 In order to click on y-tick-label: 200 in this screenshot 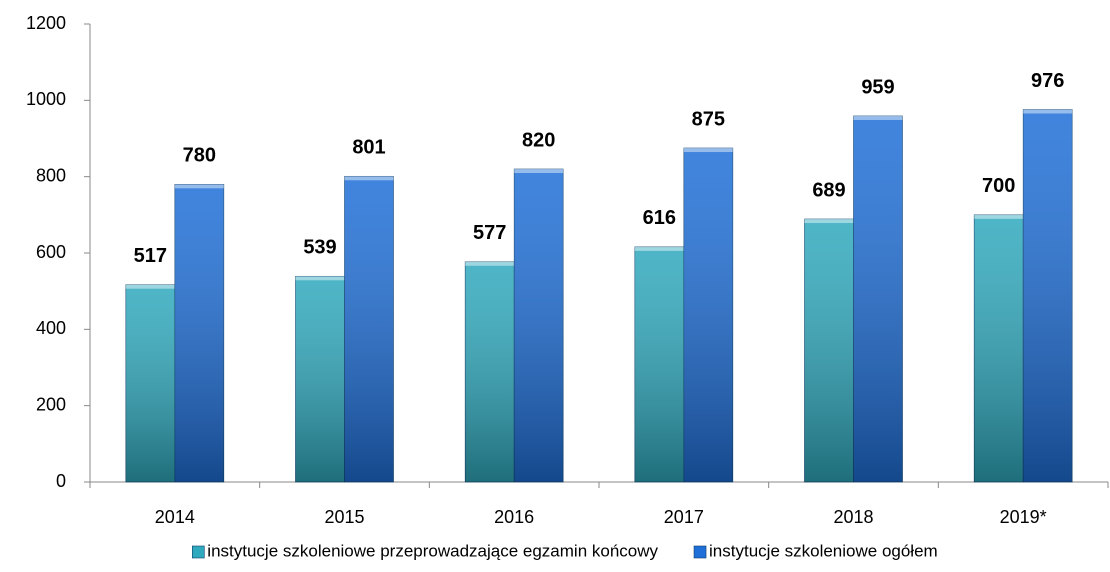, I will do `click(51, 404)`.